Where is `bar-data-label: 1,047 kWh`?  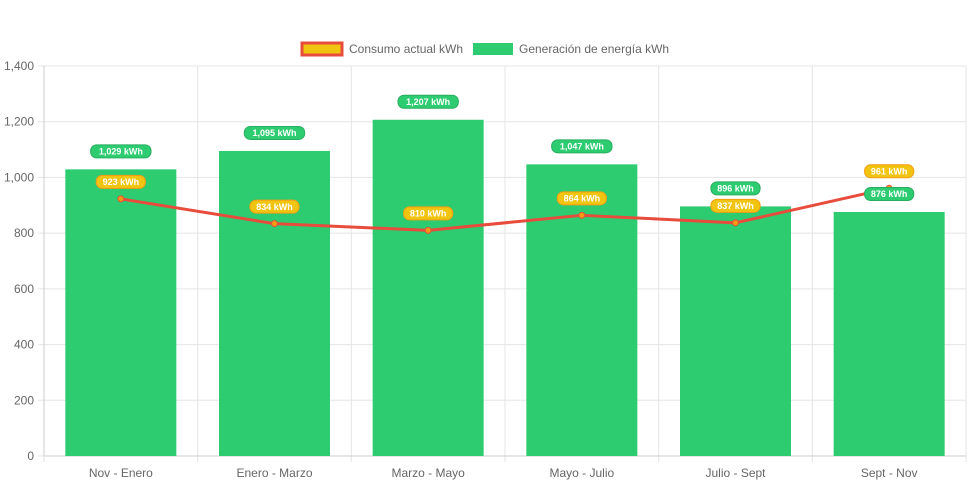 bar-data-label: 1,047 kWh is located at coordinates (582, 147).